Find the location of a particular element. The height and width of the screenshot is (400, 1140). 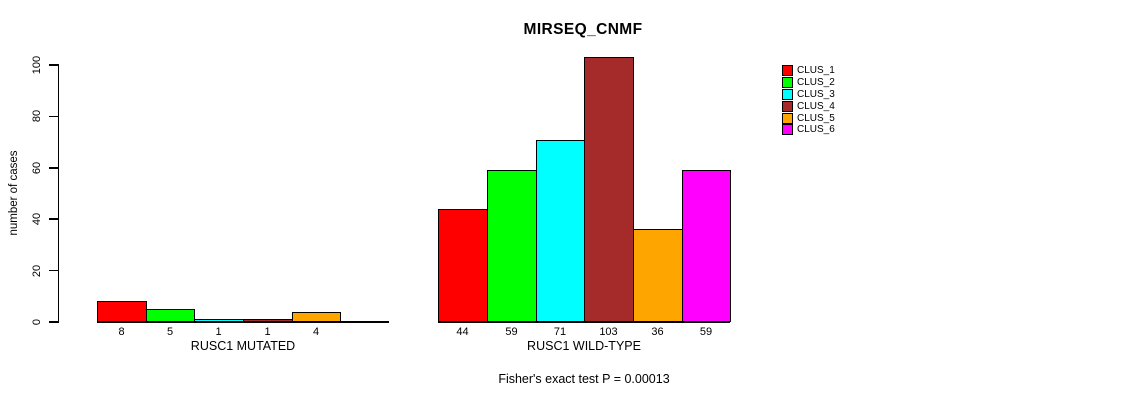

legend-item-clus_5: CLUS_5 is located at coordinates (808, 118).